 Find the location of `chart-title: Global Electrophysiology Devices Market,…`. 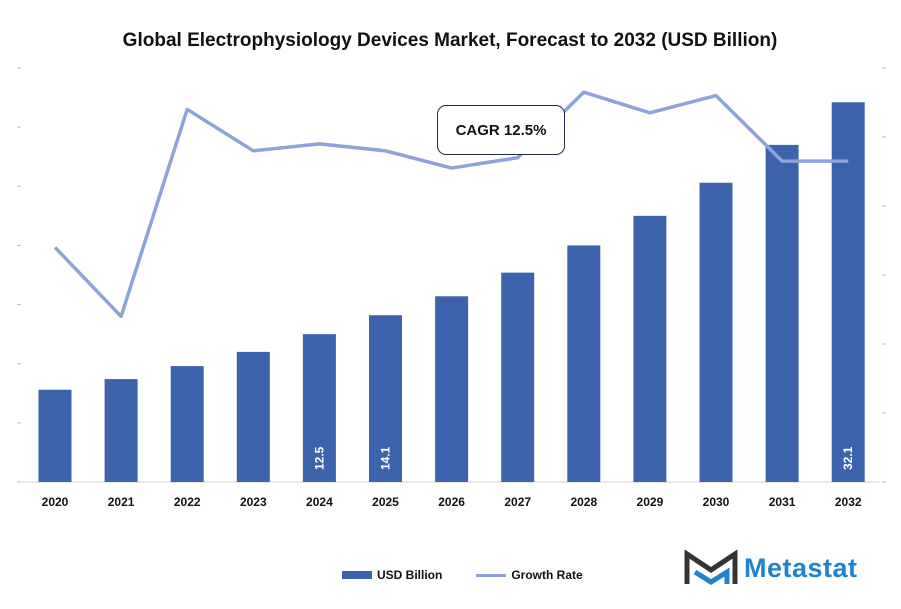

chart-title: Global Electrophysiology Devices Market,… is located at coordinates (450, 40).